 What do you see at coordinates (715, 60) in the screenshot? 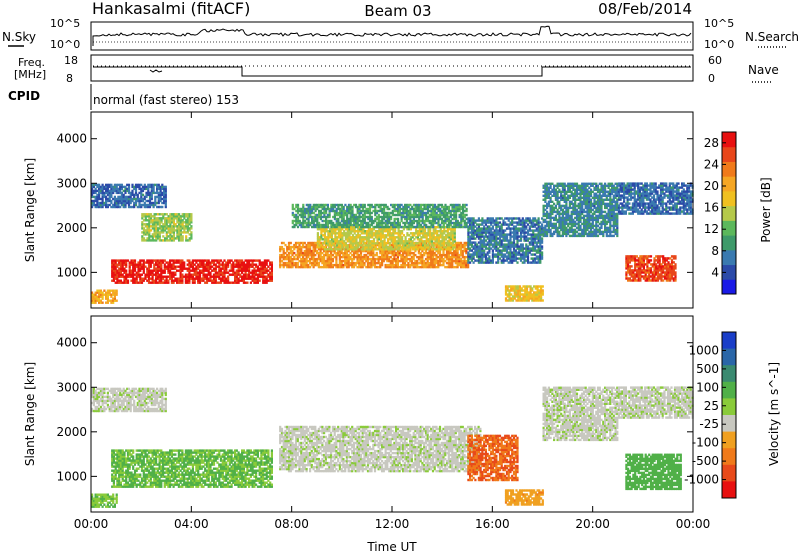
I see `nave-tick-top: 60` at bounding box center [715, 60].